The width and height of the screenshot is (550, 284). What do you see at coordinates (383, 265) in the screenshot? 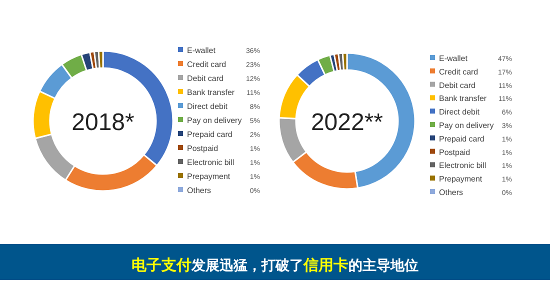
I see `text: 的主导地位` at bounding box center [383, 265].